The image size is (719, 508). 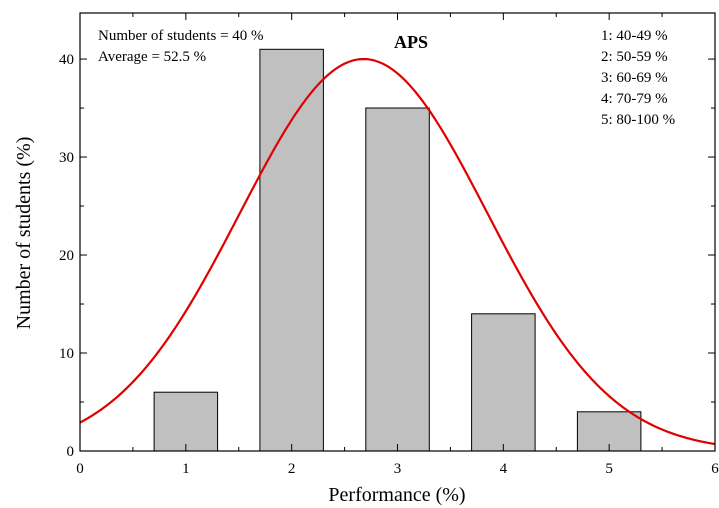 What do you see at coordinates (634, 78) in the screenshot?
I see `legend-entry-3: 3: 60-69 %` at bounding box center [634, 78].